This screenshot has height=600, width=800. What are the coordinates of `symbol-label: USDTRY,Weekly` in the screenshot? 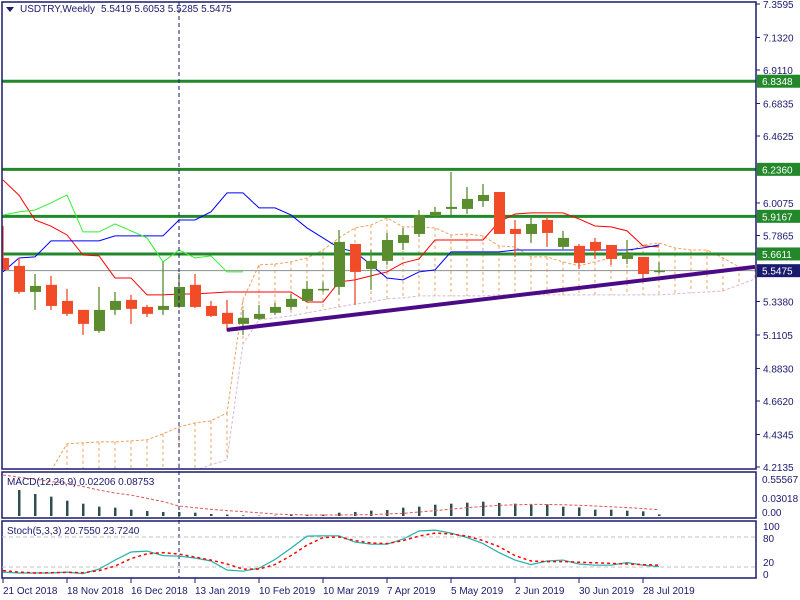 It's located at (58, 9).